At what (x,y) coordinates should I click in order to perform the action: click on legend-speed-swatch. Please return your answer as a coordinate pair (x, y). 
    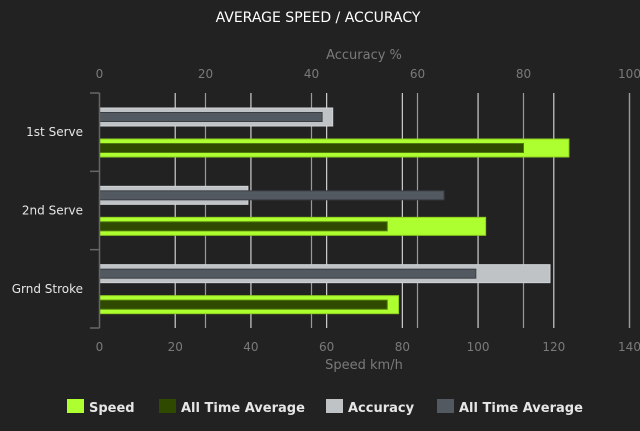
    Looking at the image, I should click on (75, 406).